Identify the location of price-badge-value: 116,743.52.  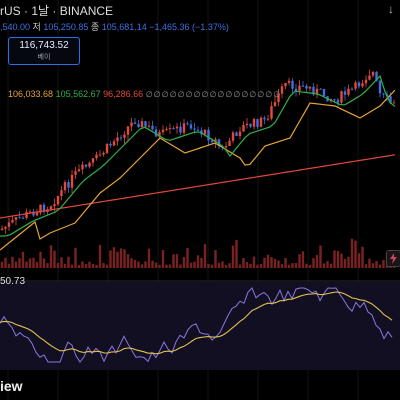
(44, 45).